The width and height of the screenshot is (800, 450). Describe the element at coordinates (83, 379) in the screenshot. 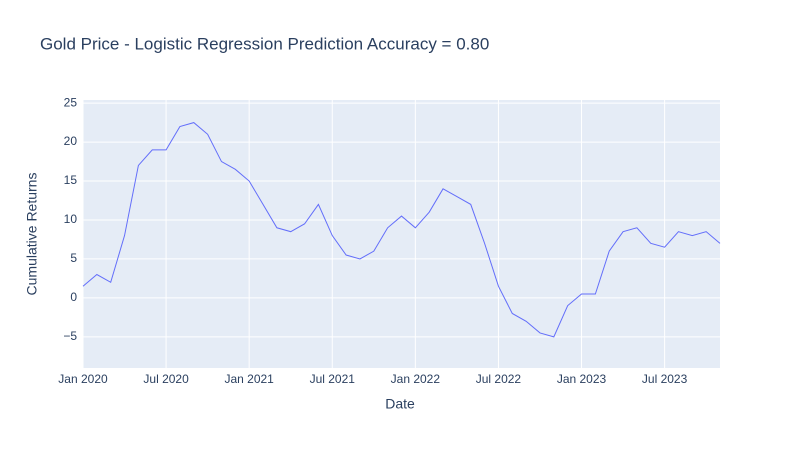

I see `x-tick-label: Jan 2020` at that location.